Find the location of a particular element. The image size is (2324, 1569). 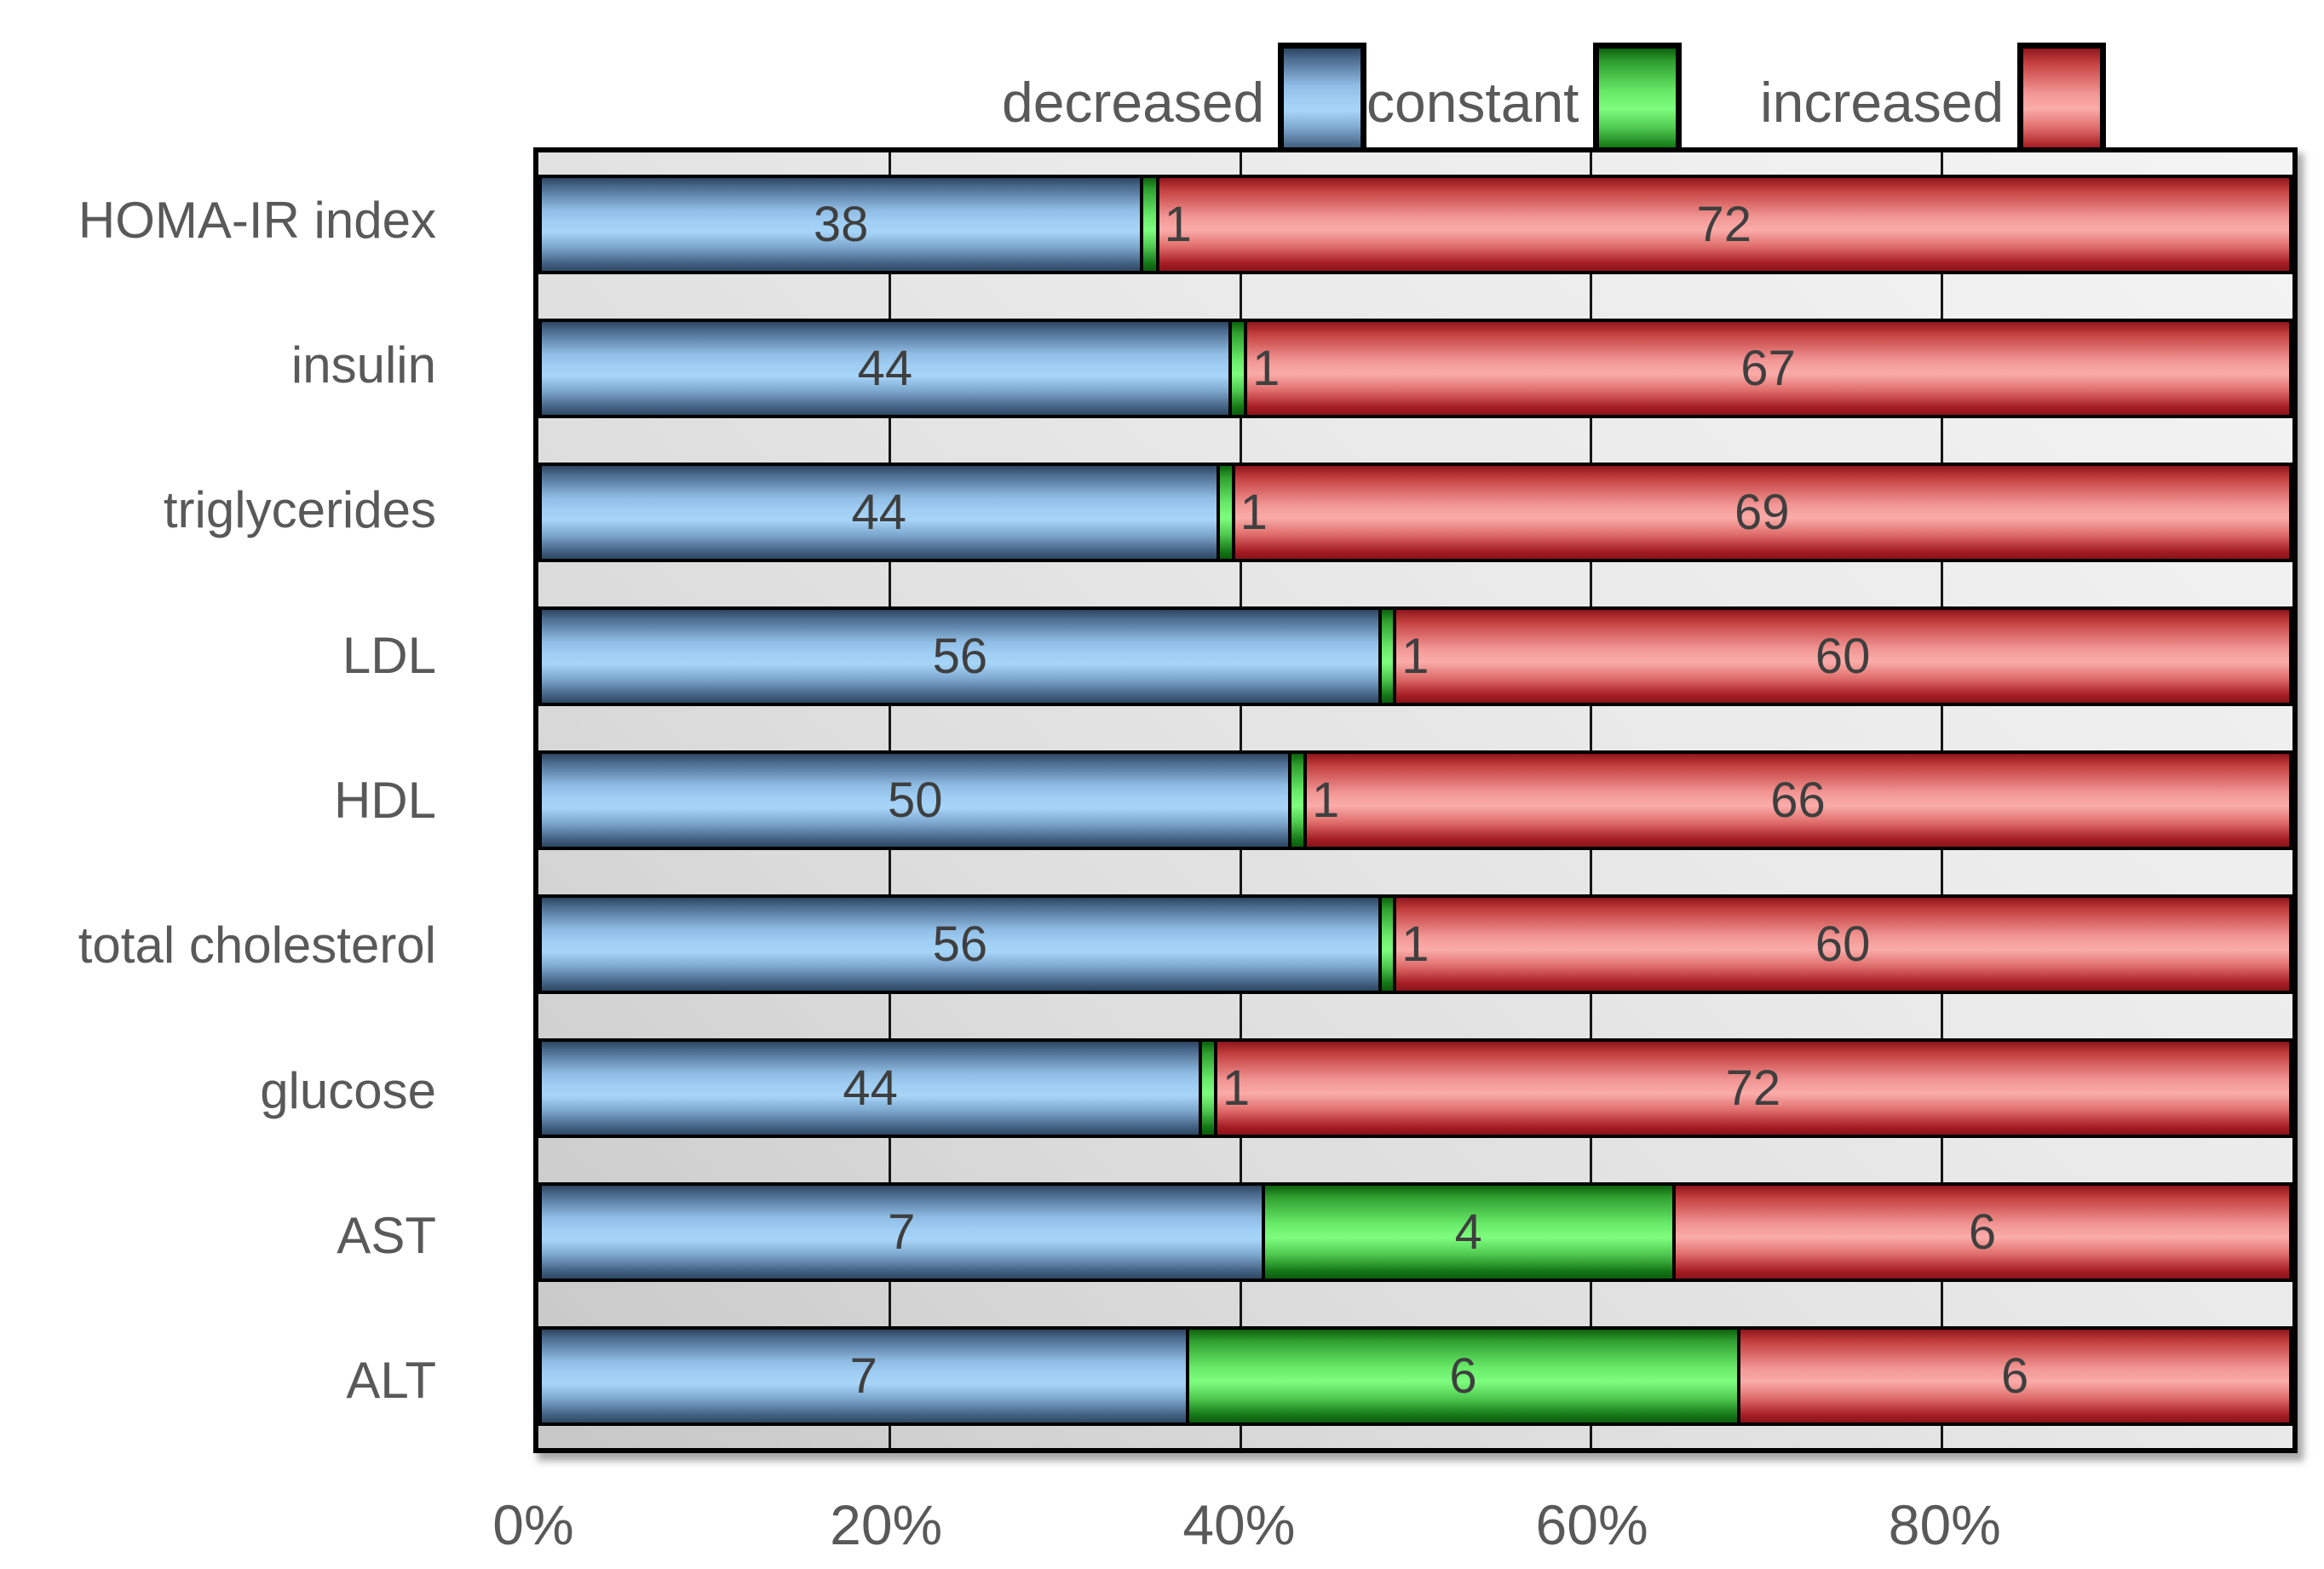

legend-swatch-decreased-icon is located at coordinates (1322, 102).